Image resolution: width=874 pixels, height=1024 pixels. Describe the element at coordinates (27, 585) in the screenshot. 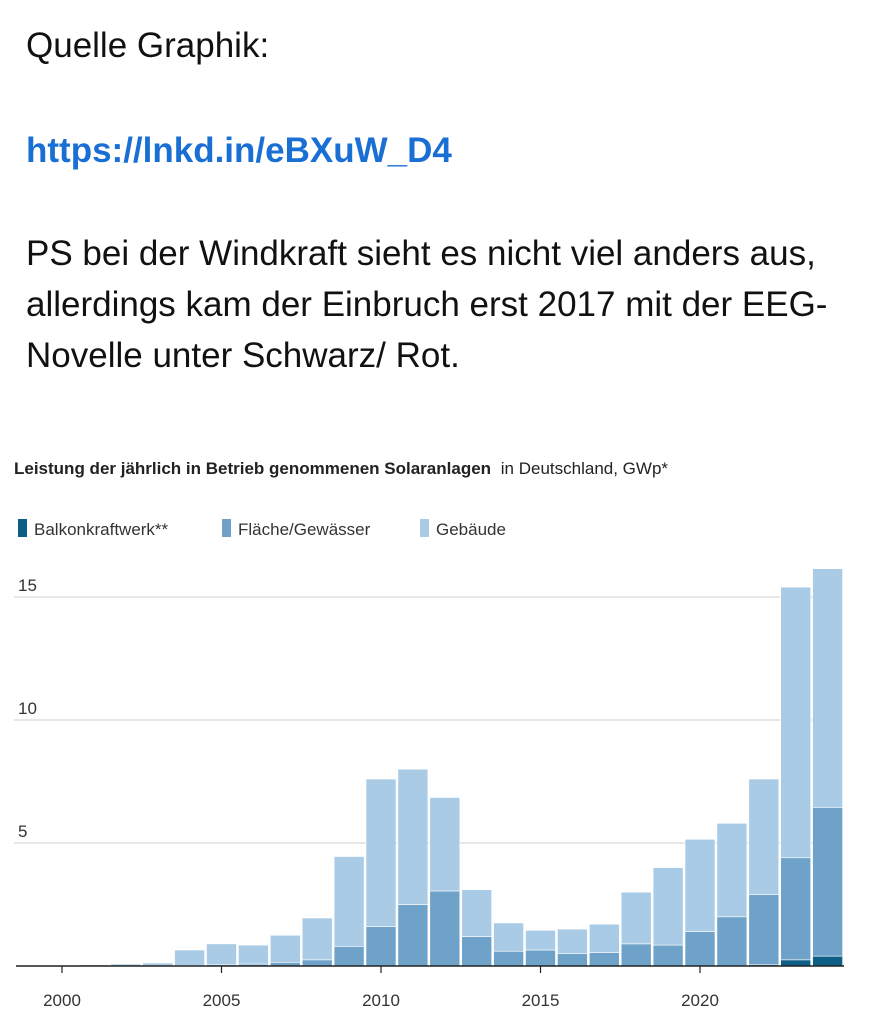

I see `y-tick-label: 15` at that location.